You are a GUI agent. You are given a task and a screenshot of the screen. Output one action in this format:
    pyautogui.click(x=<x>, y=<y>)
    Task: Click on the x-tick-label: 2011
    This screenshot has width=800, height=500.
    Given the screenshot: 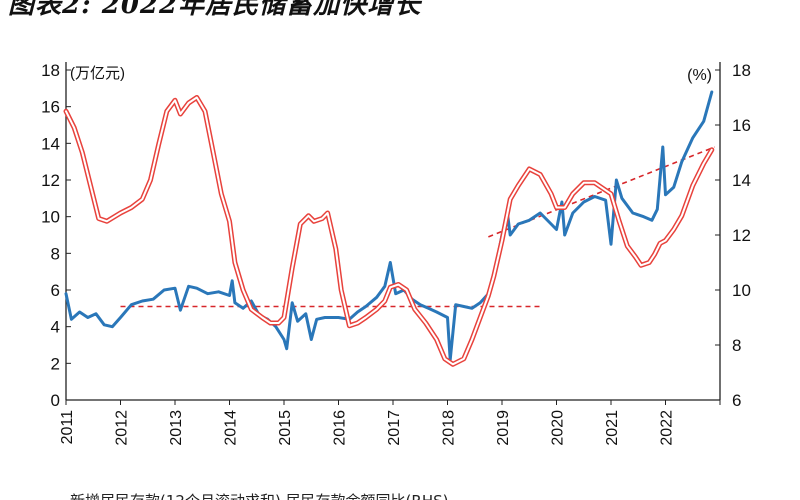 What is the action you would take?
    pyautogui.click(x=67, y=427)
    